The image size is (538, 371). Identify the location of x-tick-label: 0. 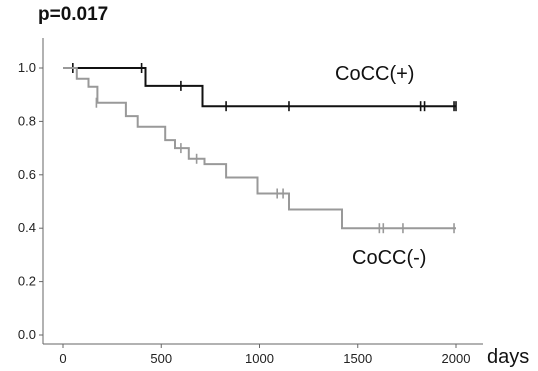
(62, 358).